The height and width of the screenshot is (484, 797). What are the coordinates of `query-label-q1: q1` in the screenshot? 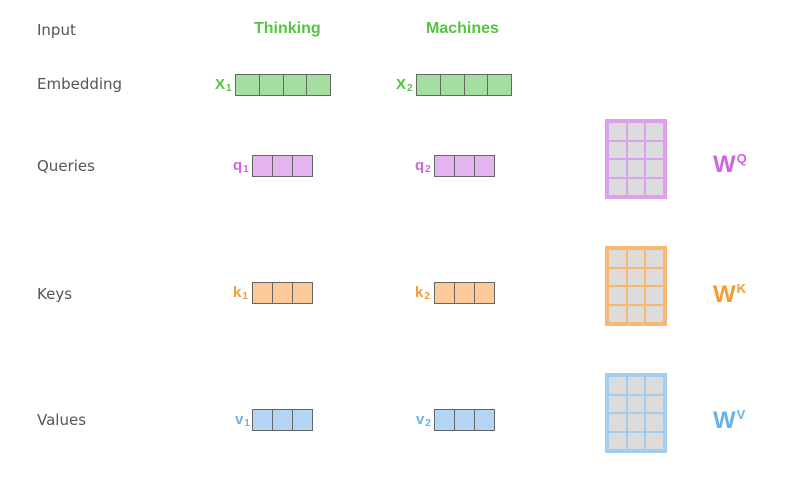 It's located at (241, 166).